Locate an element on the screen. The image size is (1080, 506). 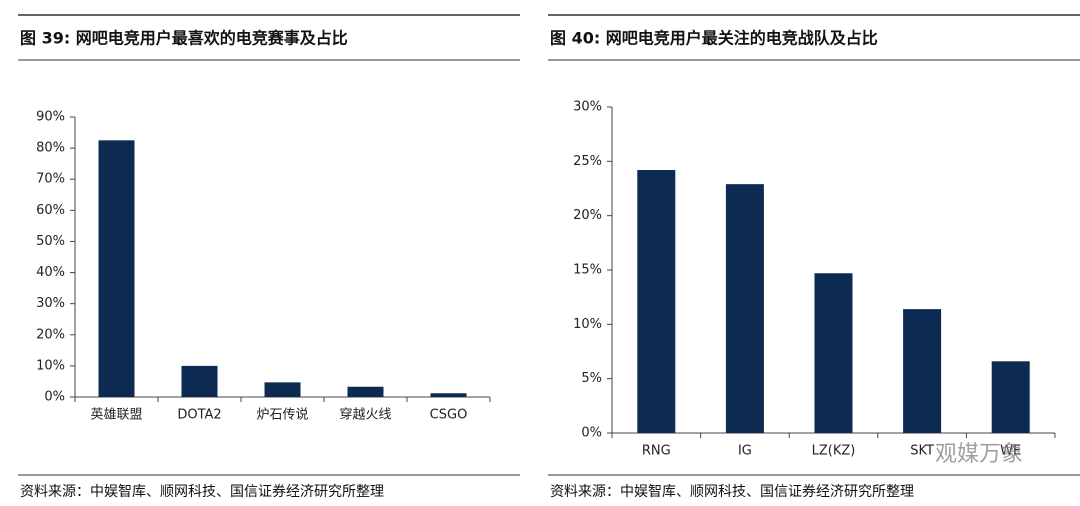
chart-title: 图 39: 网吧电竞用户最喜欢的电竞赛事及占比 is located at coordinates (184, 38).